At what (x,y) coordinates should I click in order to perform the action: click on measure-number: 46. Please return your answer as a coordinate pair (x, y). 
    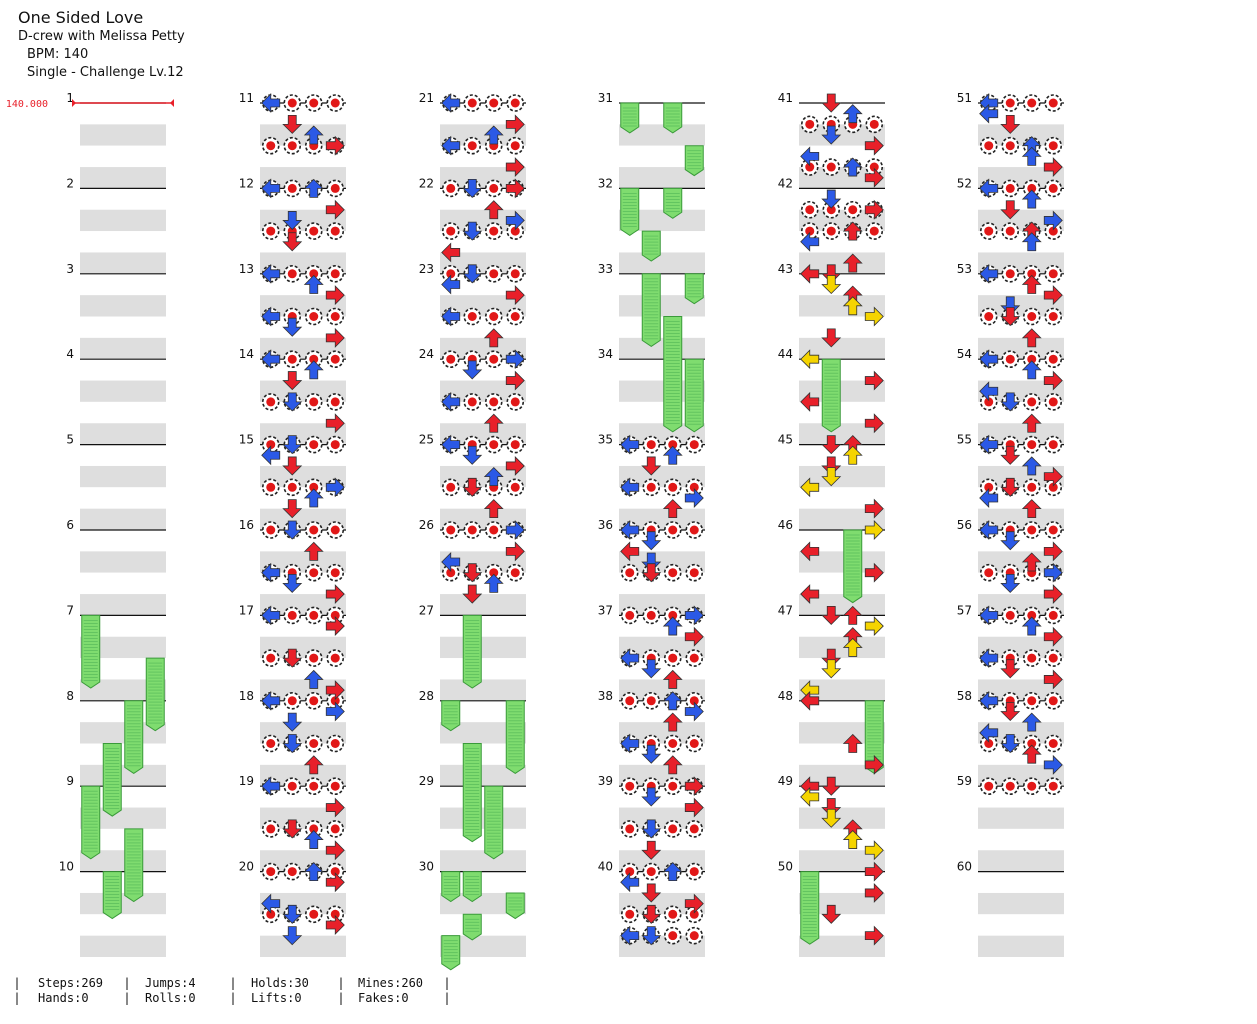
    Looking at the image, I should click on (785, 525).